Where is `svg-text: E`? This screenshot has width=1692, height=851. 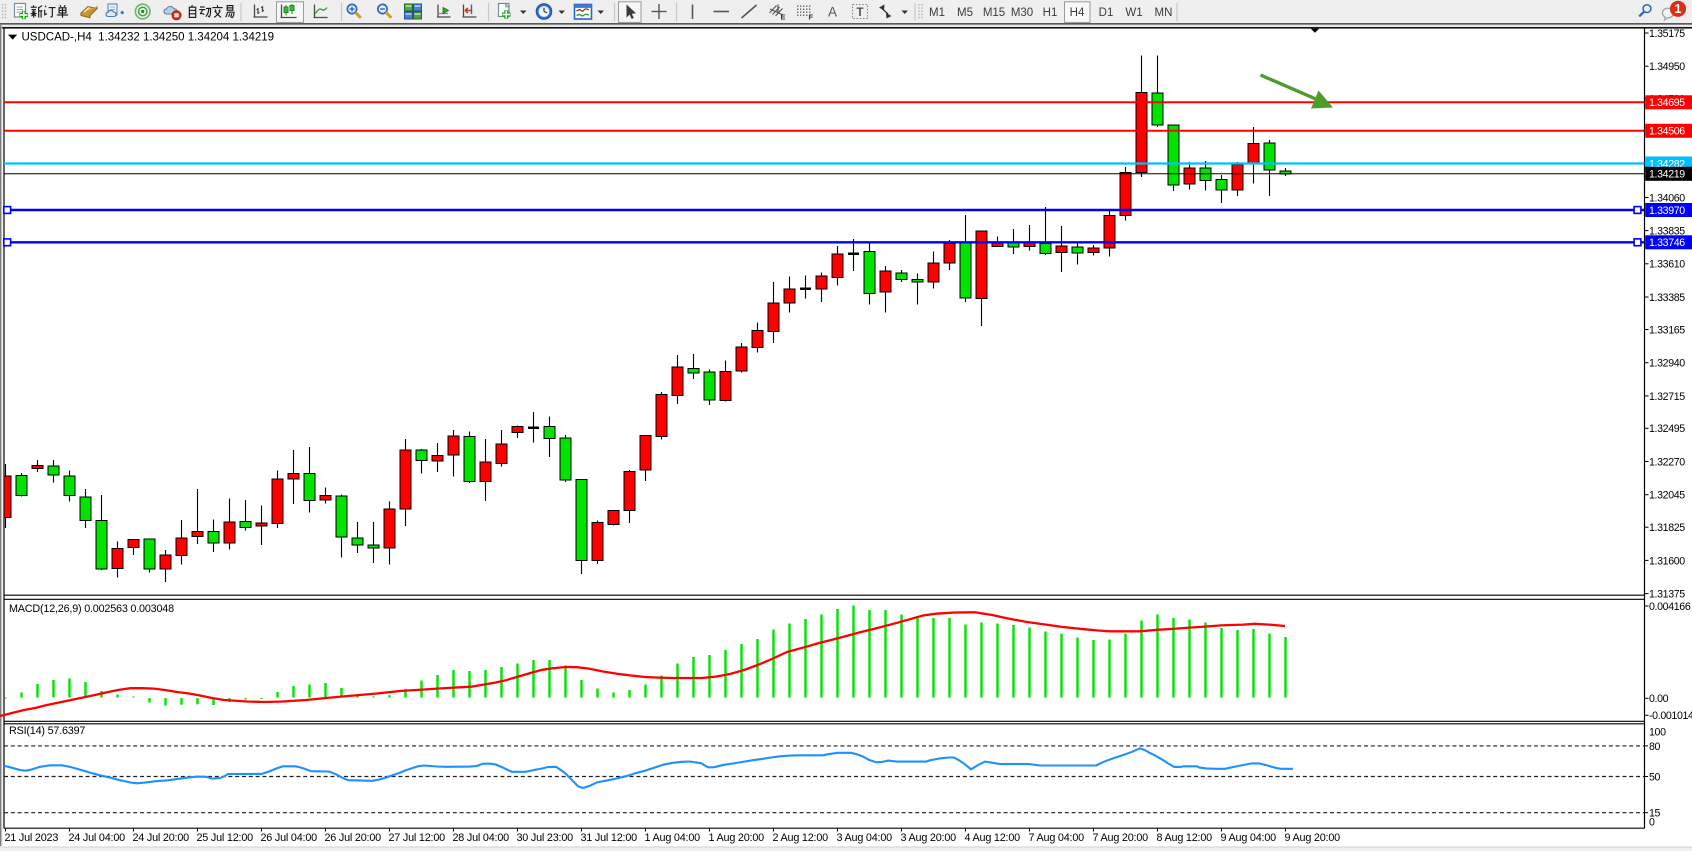 svg-text: E is located at coordinates (783, 17).